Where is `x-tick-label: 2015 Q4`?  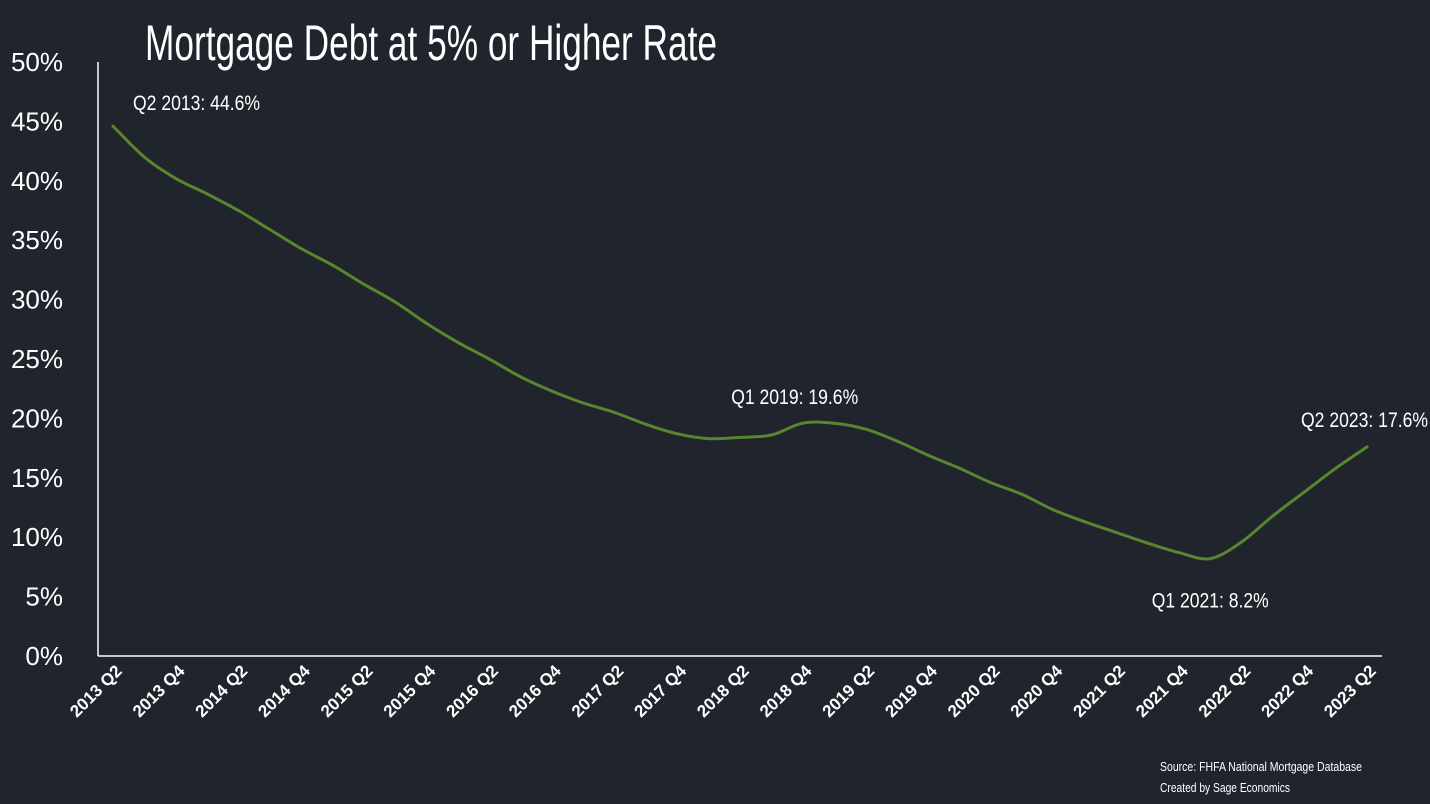 x-tick-label: 2015 Q4 is located at coordinates (410, 691).